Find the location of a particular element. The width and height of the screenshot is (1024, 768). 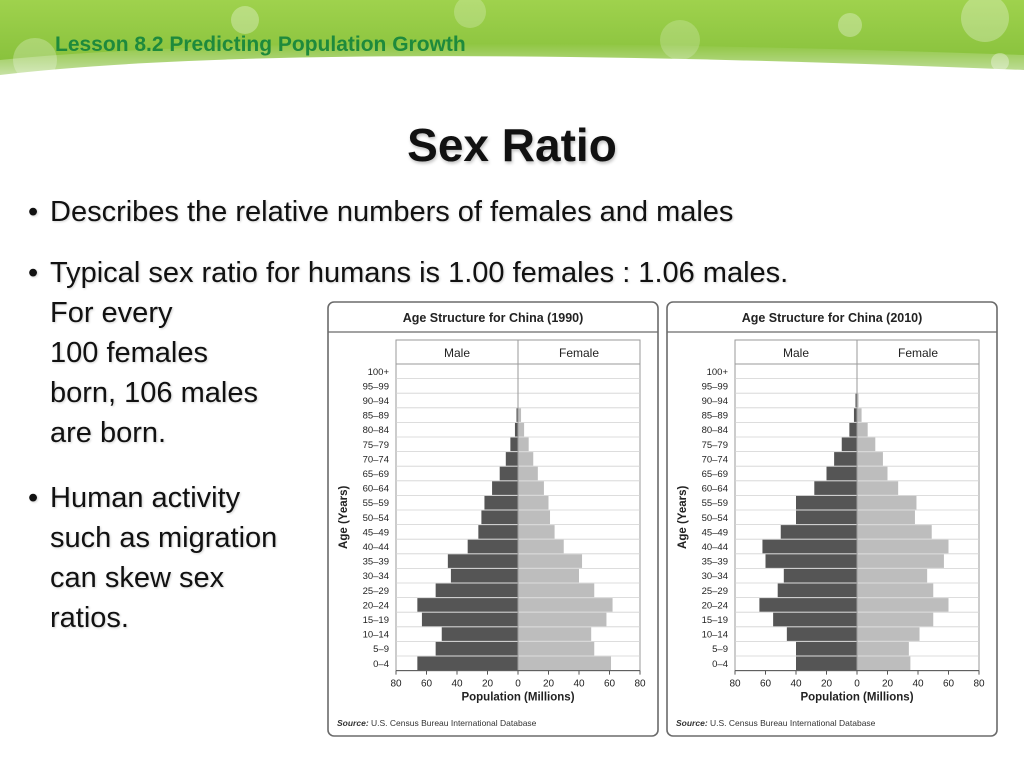

age-label: 20–24 is located at coordinates (376, 605).